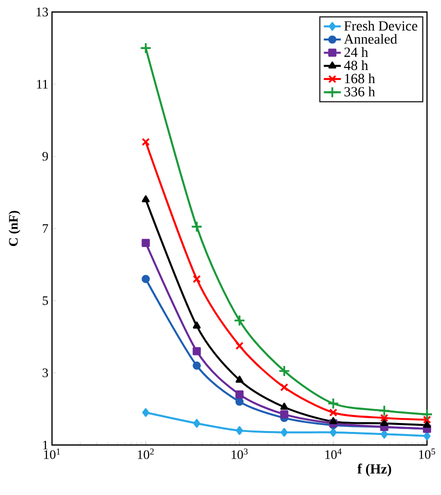 The image size is (441, 495). What do you see at coordinates (374, 470) in the screenshot?
I see `x-axis-title: f (Hz)` at bounding box center [374, 470].